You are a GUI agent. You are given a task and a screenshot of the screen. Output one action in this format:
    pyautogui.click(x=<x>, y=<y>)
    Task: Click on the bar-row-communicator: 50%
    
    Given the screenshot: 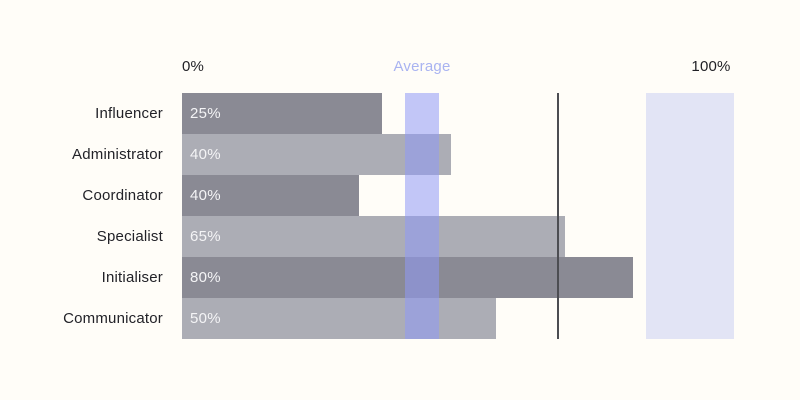 What is the action you would take?
    pyautogui.click(x=458, y=318)
    